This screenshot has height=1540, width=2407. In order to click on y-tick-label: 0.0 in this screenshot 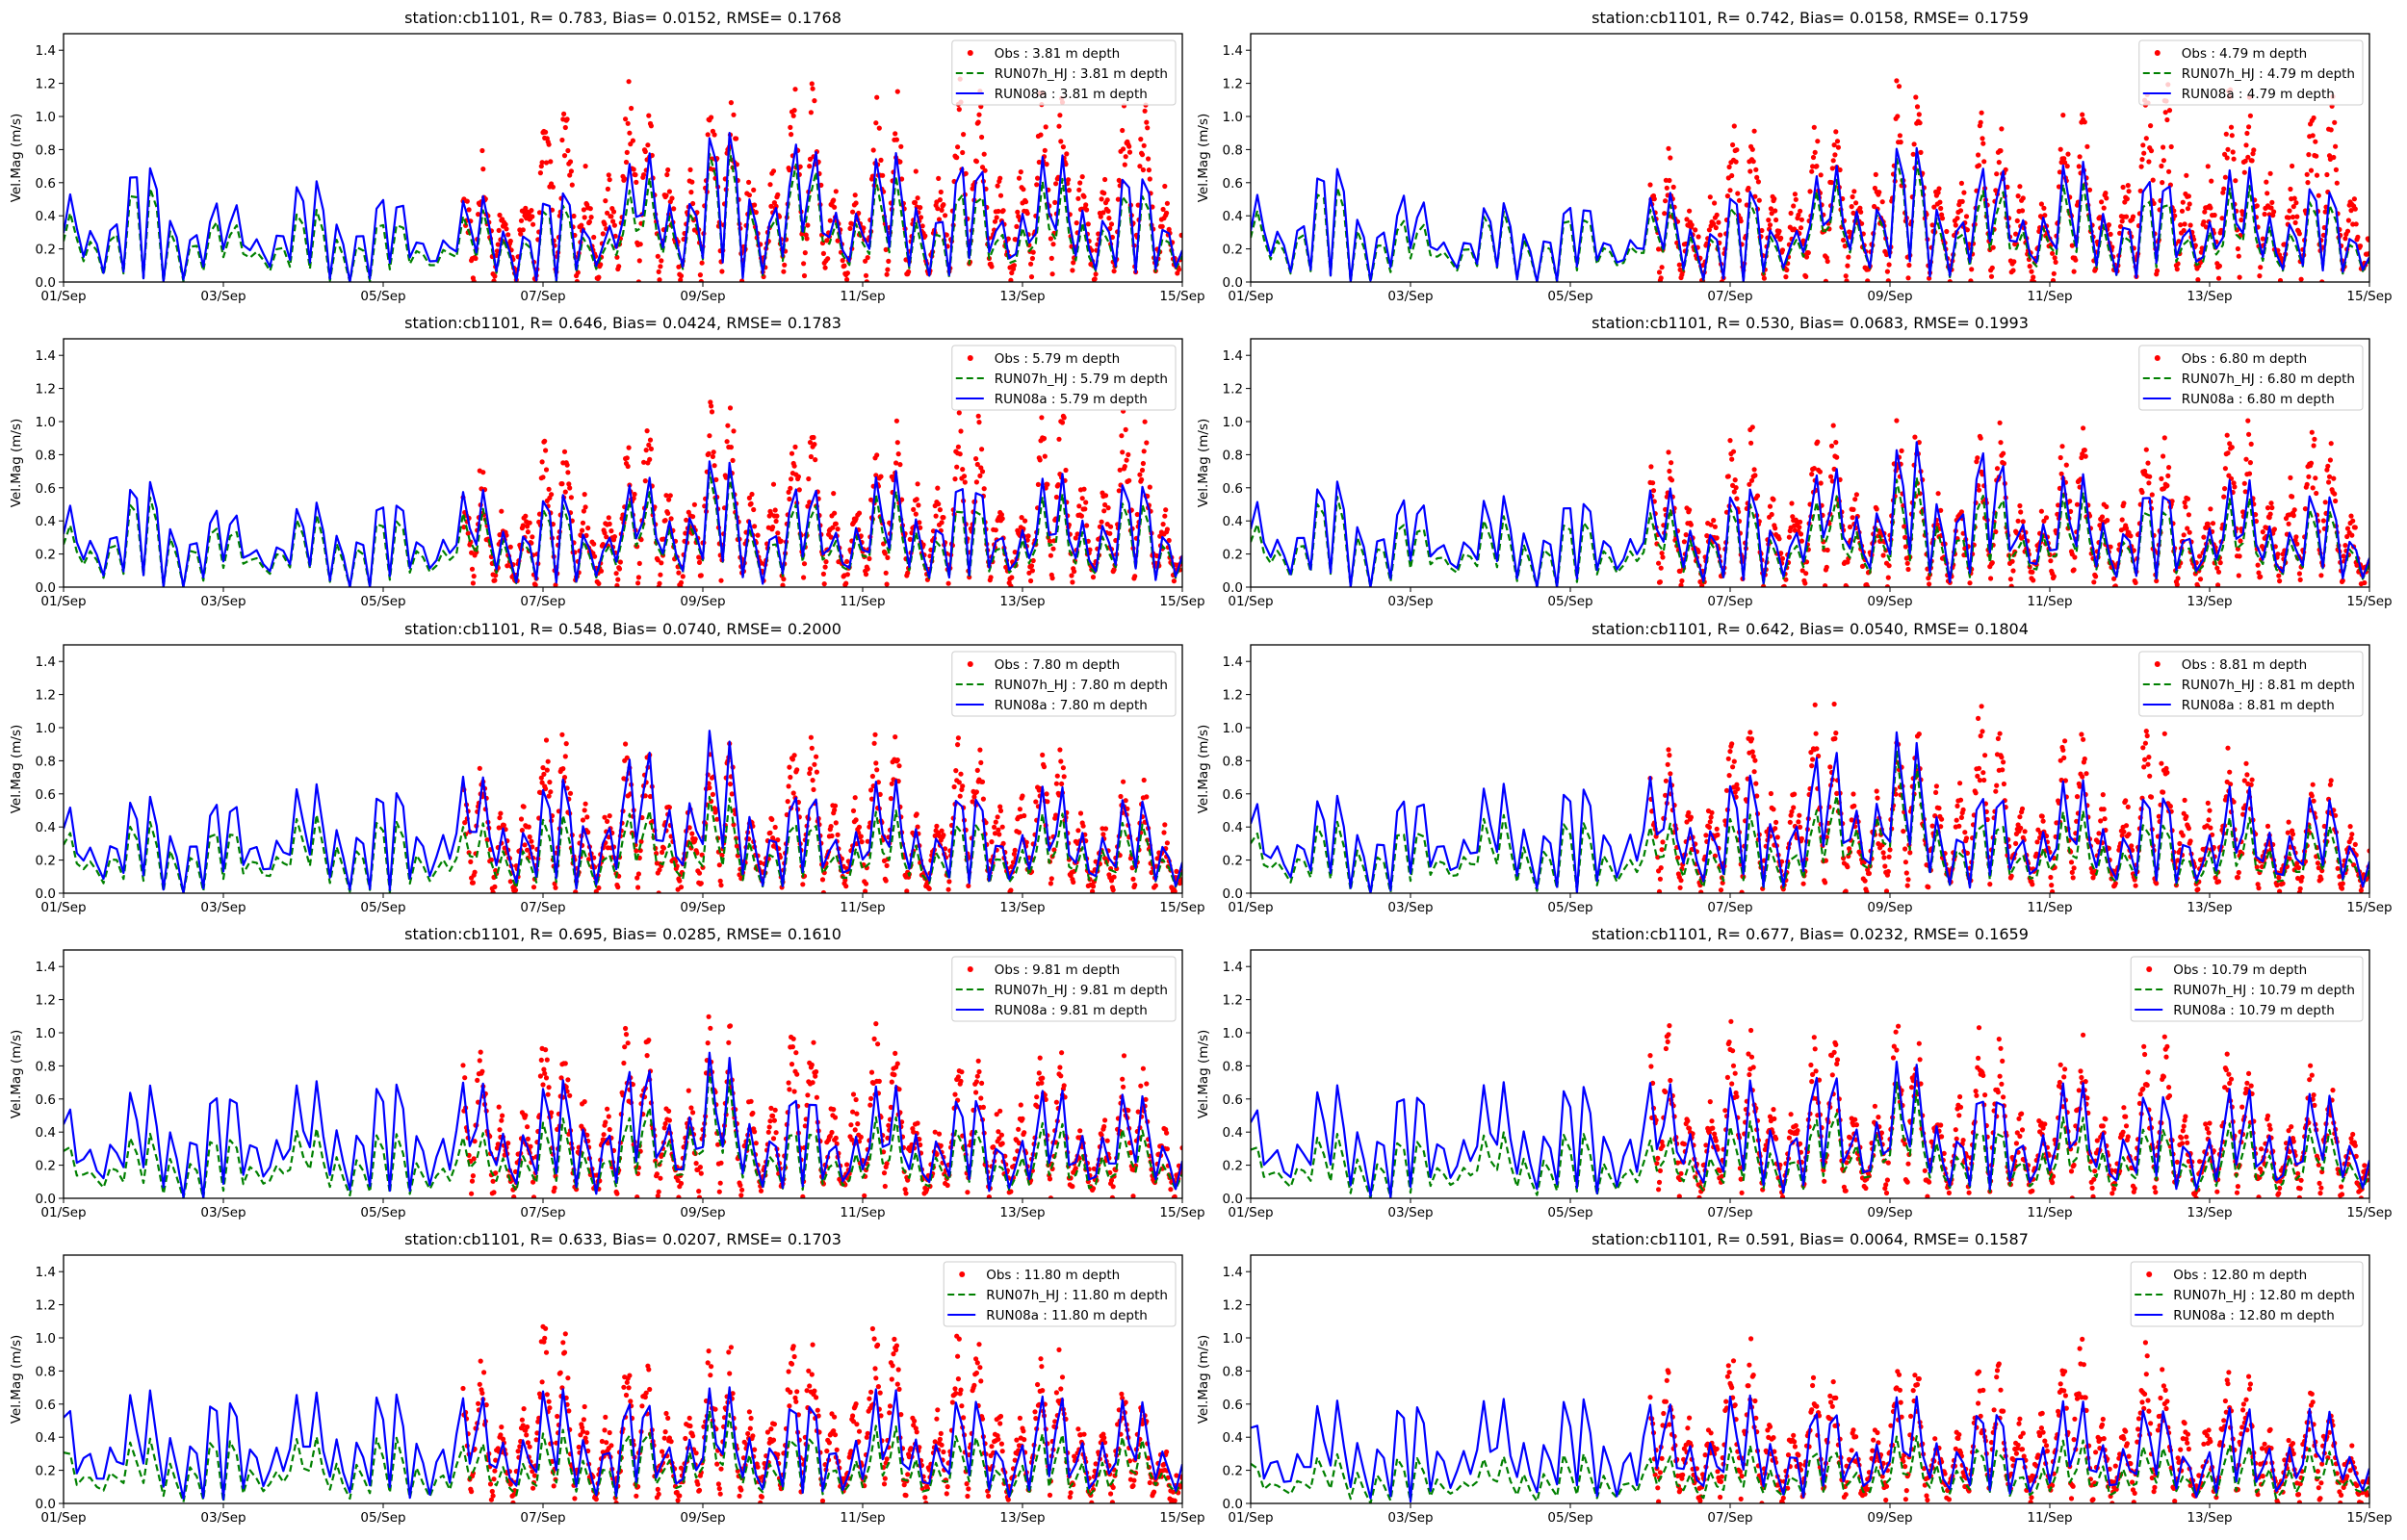, I will do `click(46, 283)`.